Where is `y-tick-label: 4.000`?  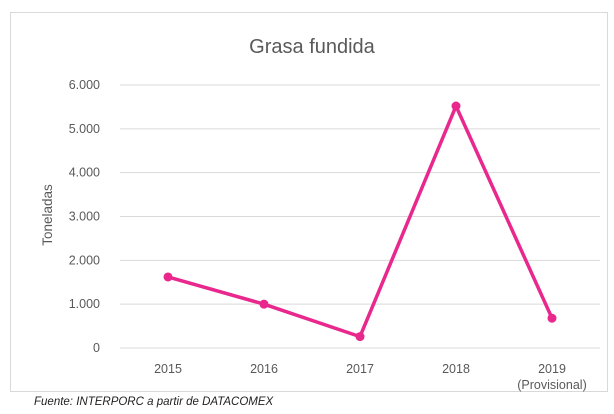
y-tick-label: 4.000 is located at coordinates (84, 173).